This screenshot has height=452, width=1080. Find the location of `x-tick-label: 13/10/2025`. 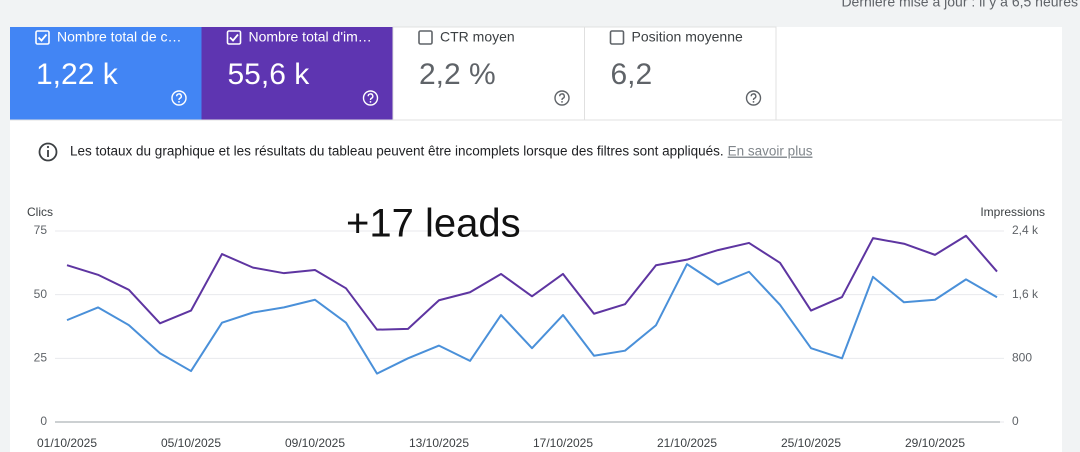

x-tick-label: 13/10/2025 is located at coordinates (439, 443).